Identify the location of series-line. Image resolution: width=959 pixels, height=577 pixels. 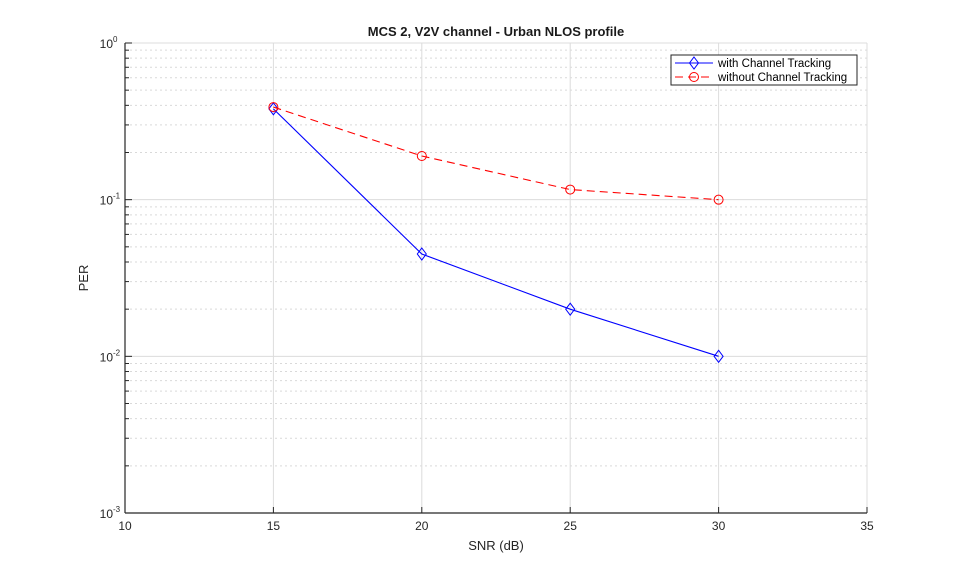
(496, 153).